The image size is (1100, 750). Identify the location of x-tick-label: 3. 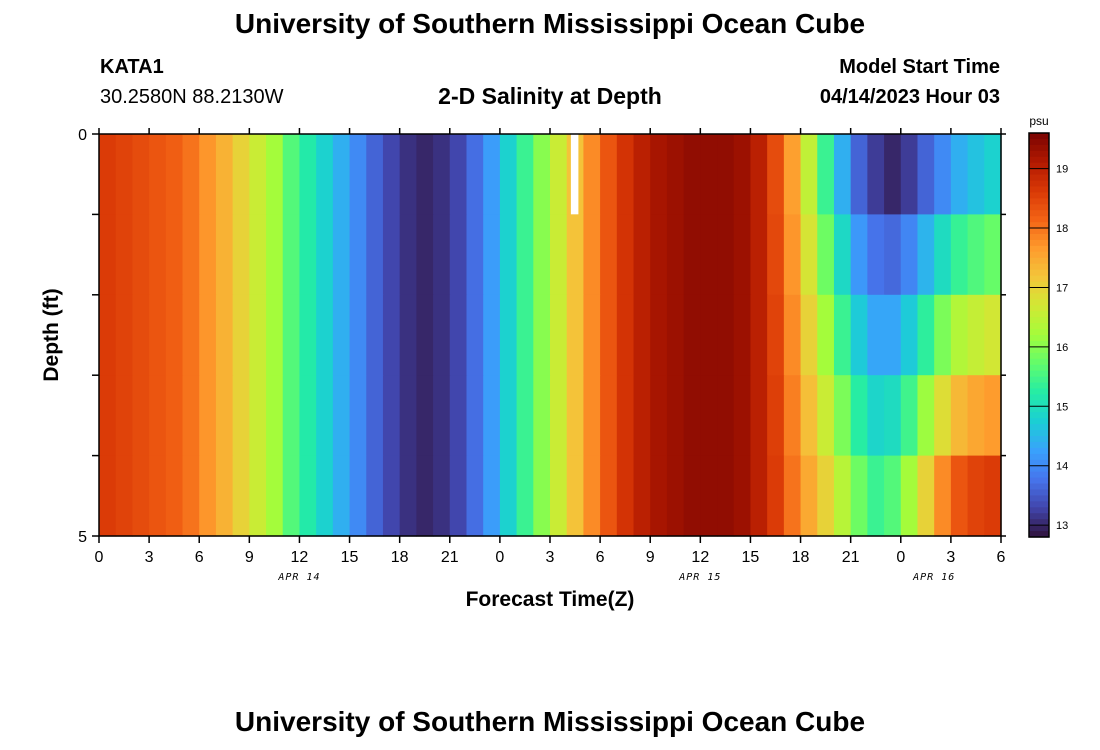
(550, 557).